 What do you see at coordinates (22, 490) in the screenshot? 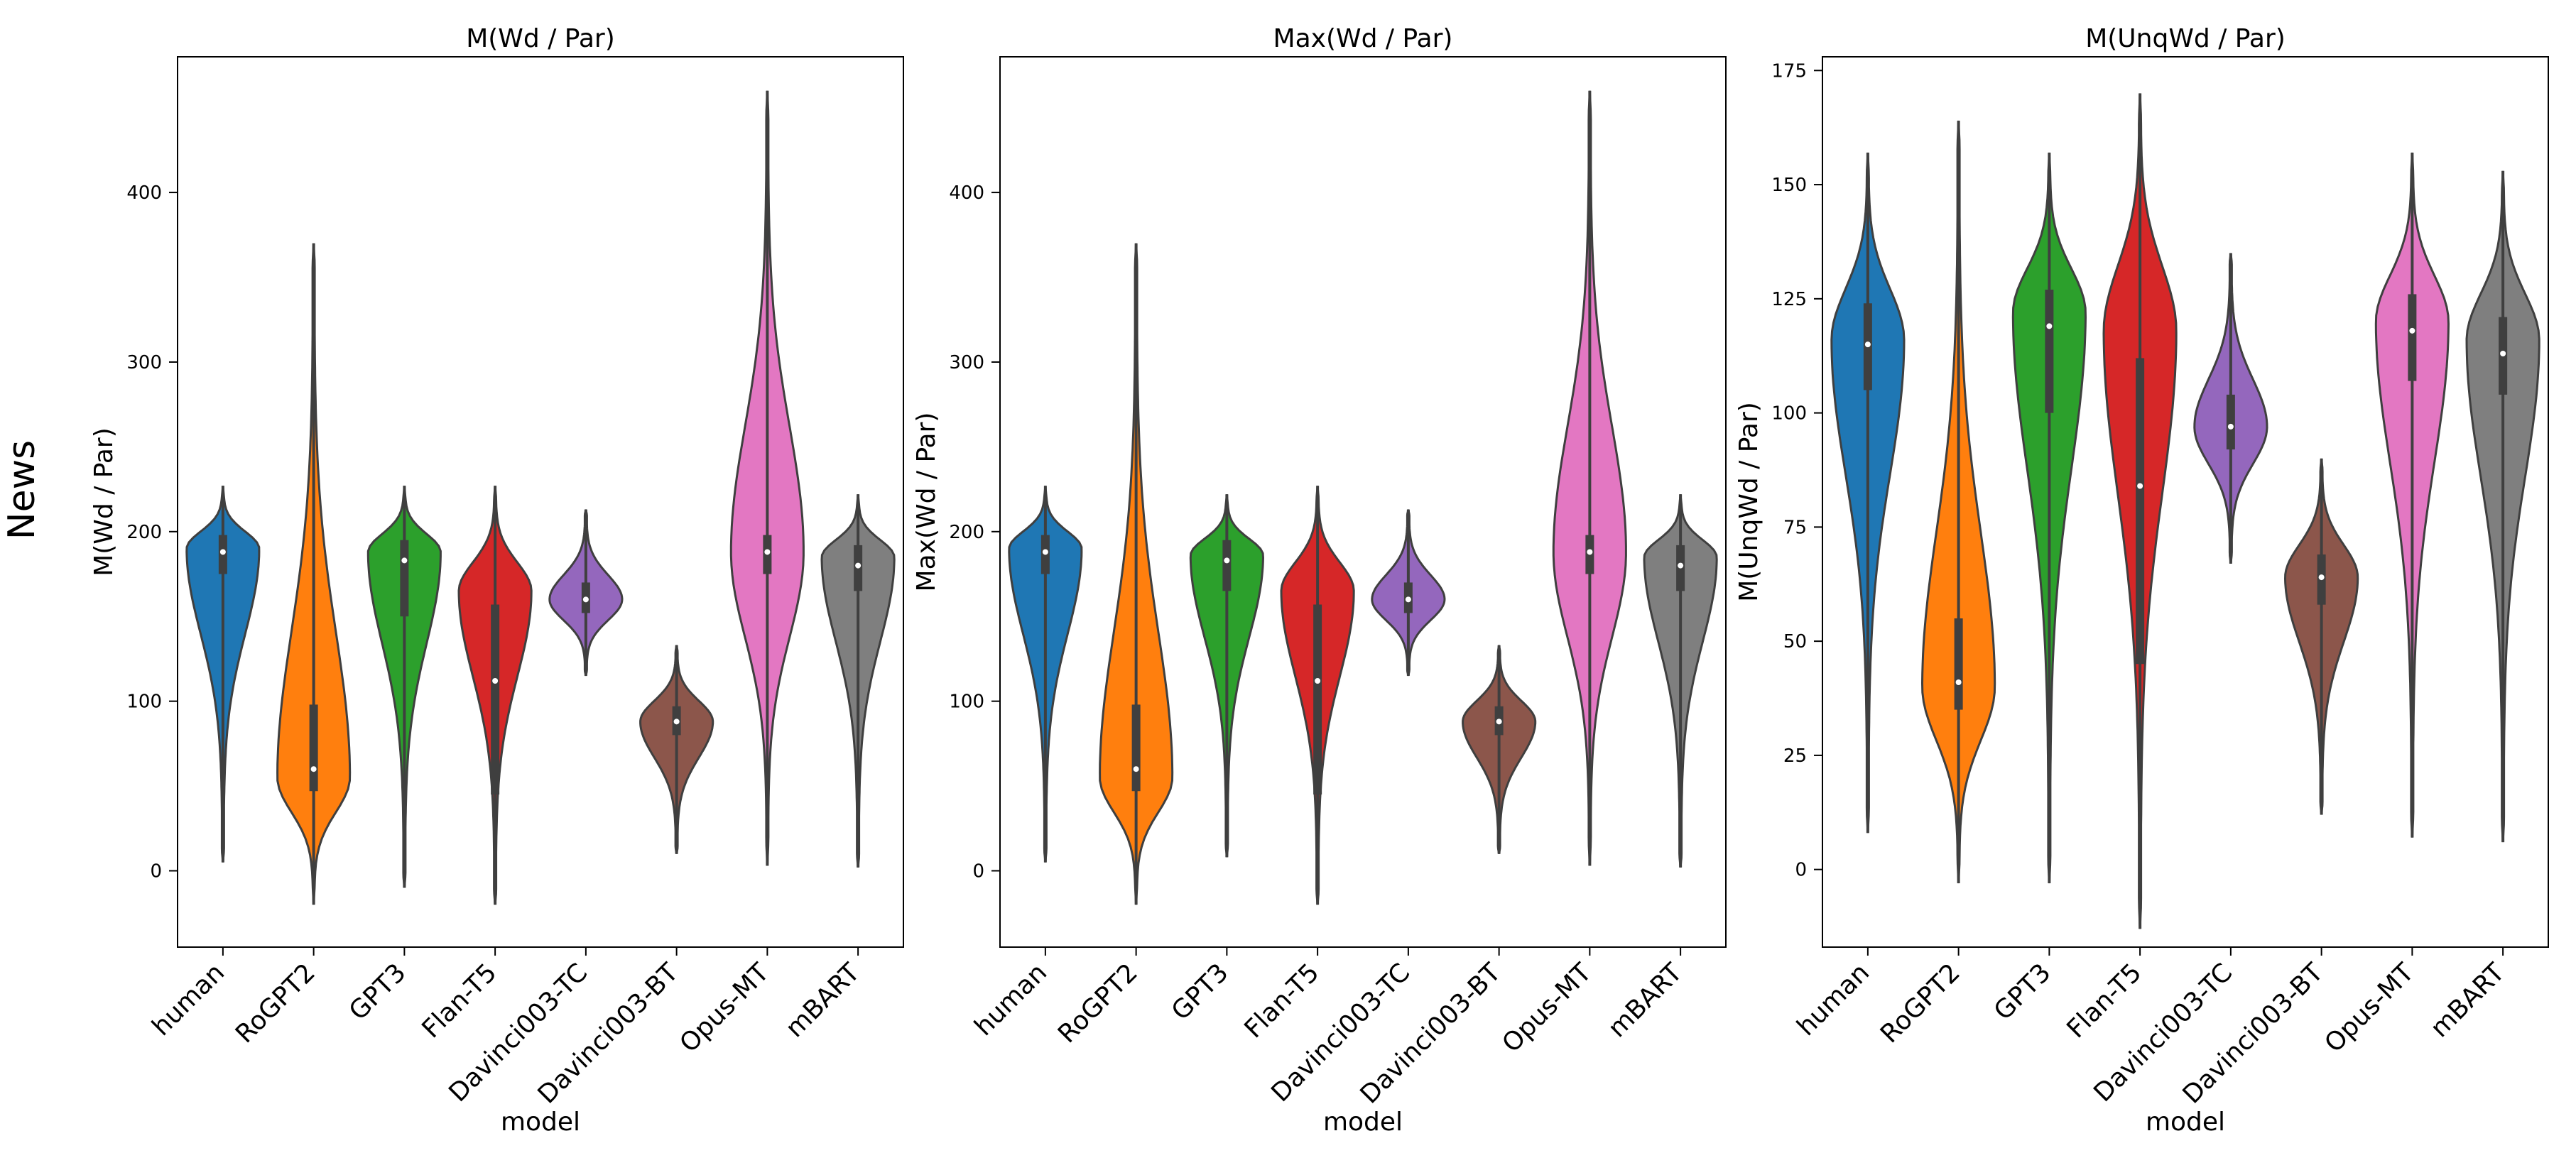
I see `row-label: News` at bounding box center [22, 490].